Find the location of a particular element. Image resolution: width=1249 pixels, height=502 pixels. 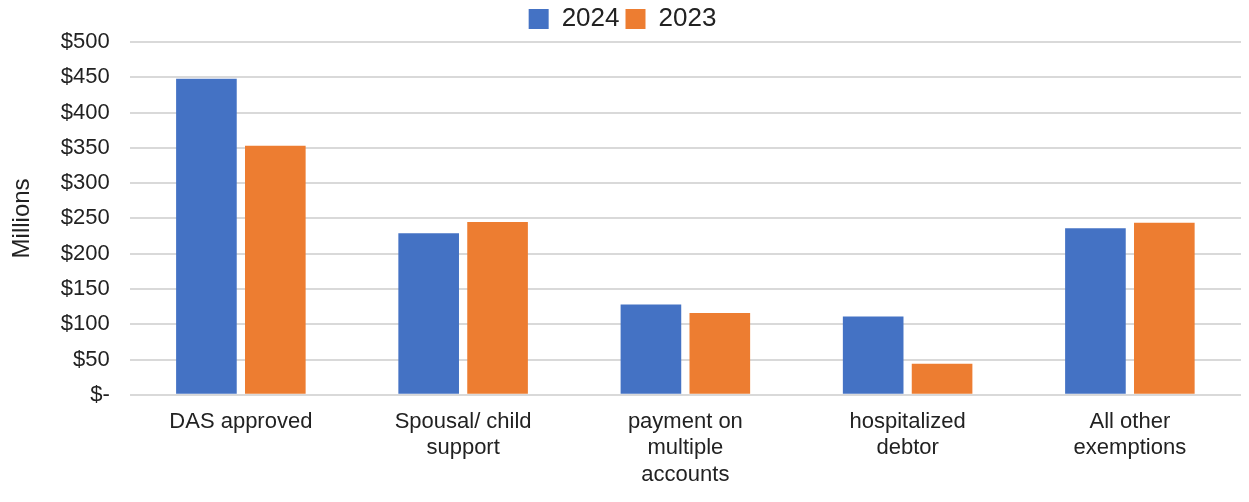

legend-label: 2023 is located at coordinates (687, 17).